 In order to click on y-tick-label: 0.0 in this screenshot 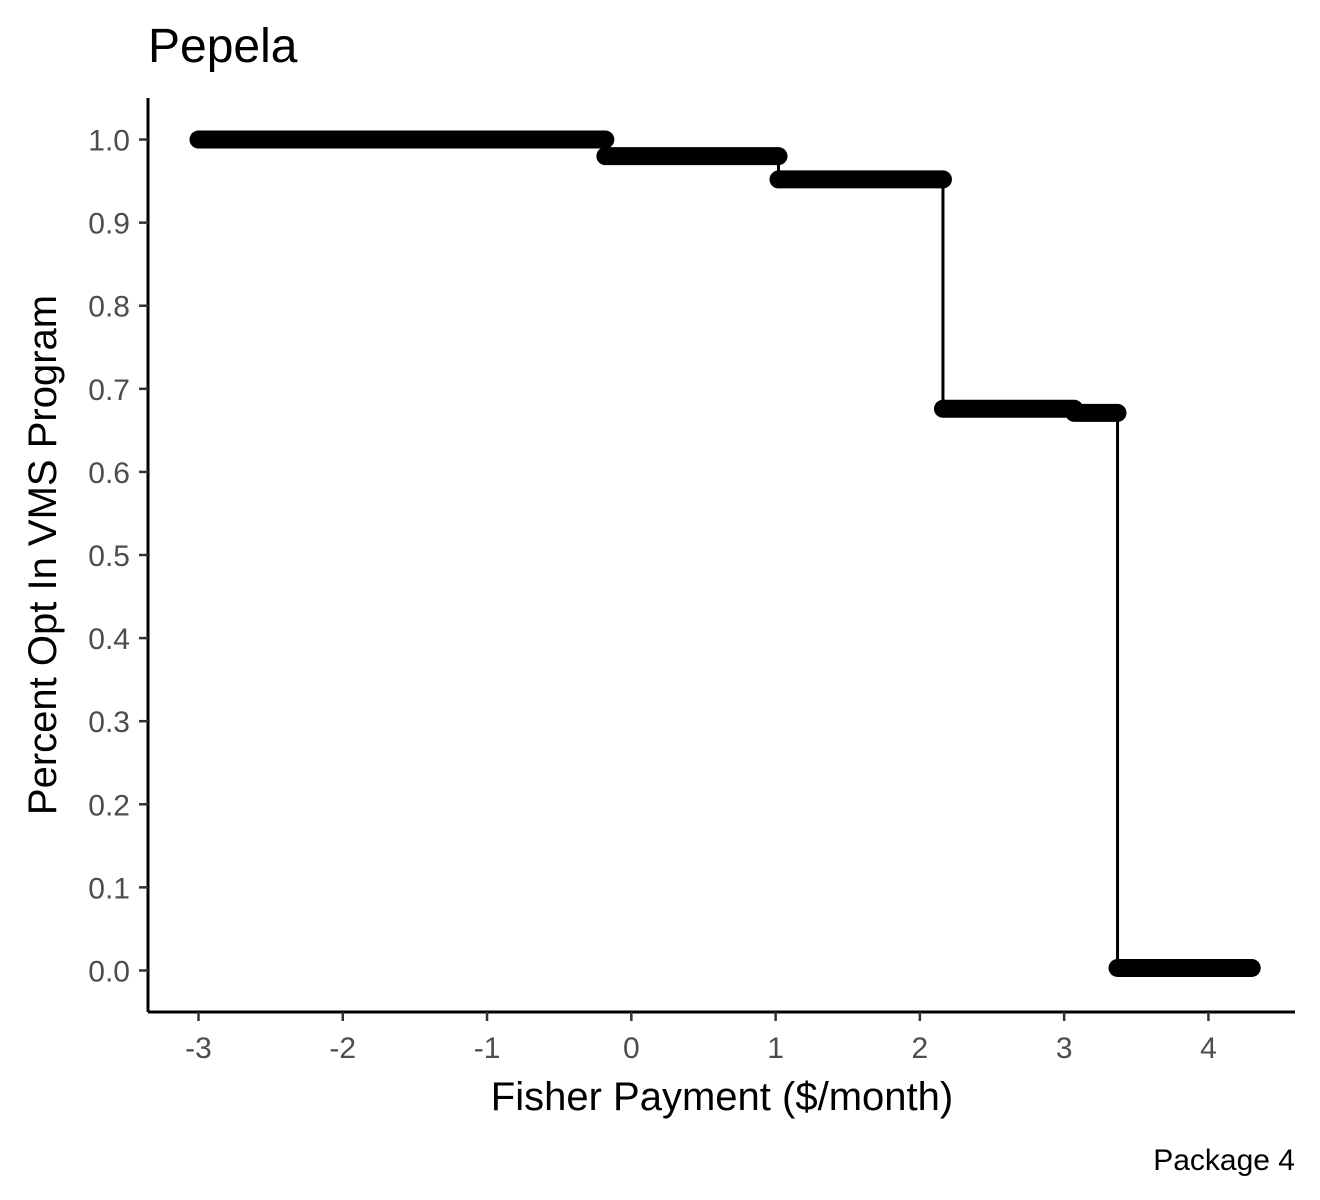, I will do `click(109, 971)`.